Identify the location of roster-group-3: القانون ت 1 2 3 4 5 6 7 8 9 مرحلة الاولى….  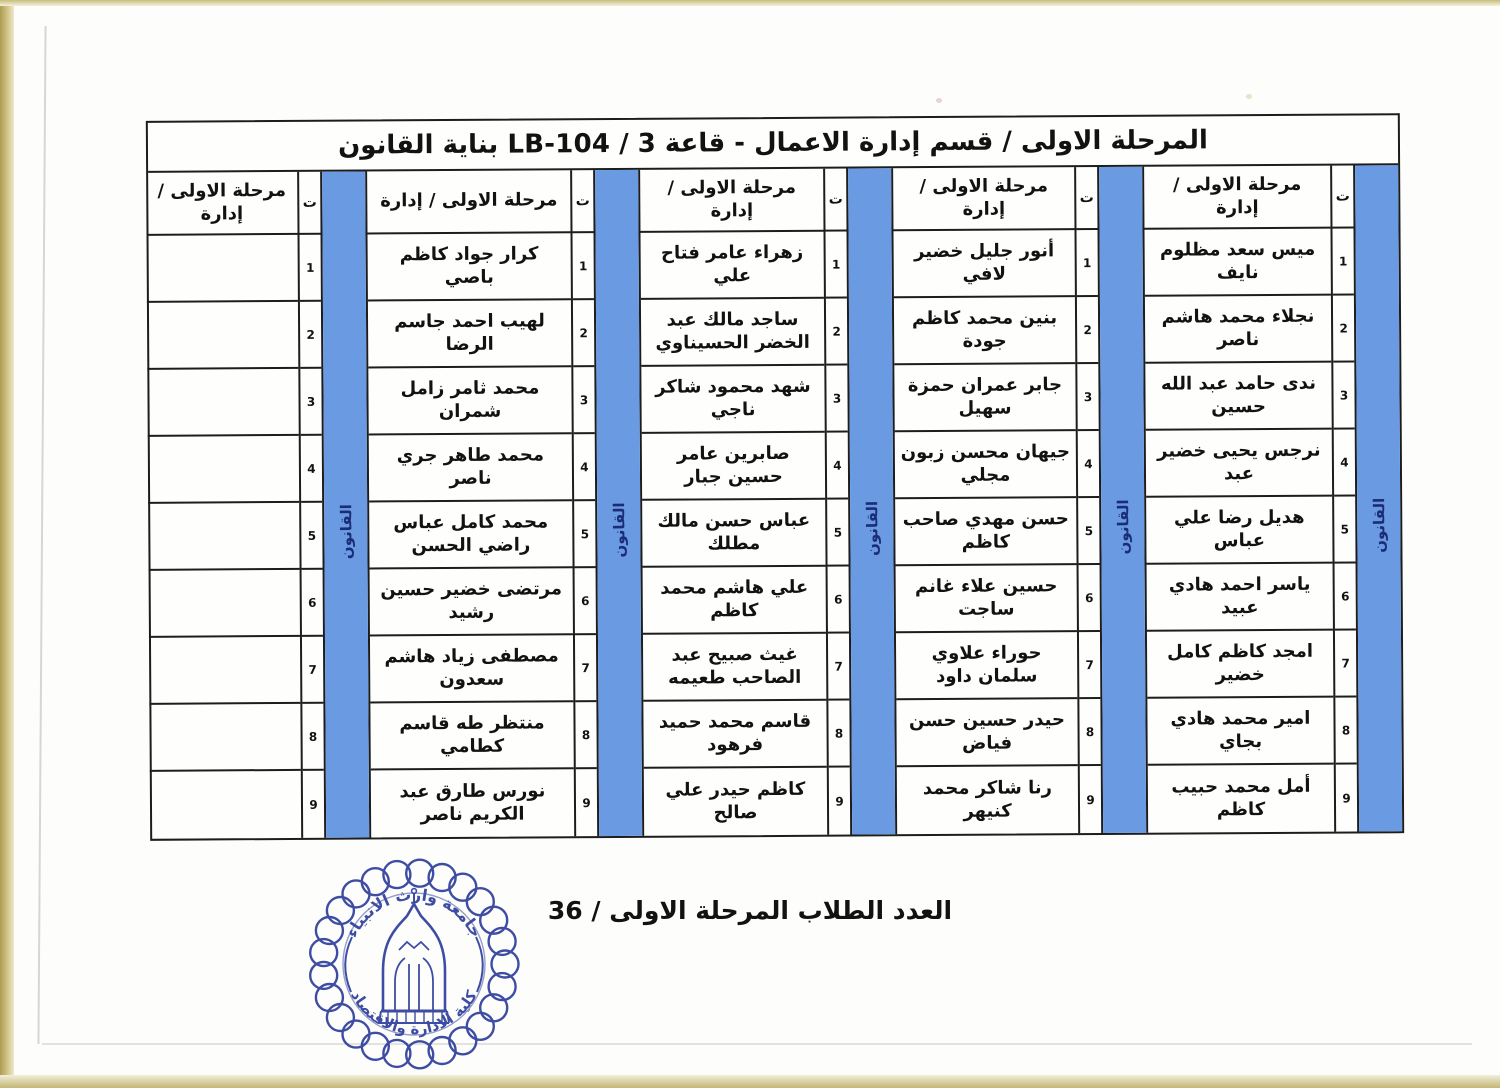
(767, 502).